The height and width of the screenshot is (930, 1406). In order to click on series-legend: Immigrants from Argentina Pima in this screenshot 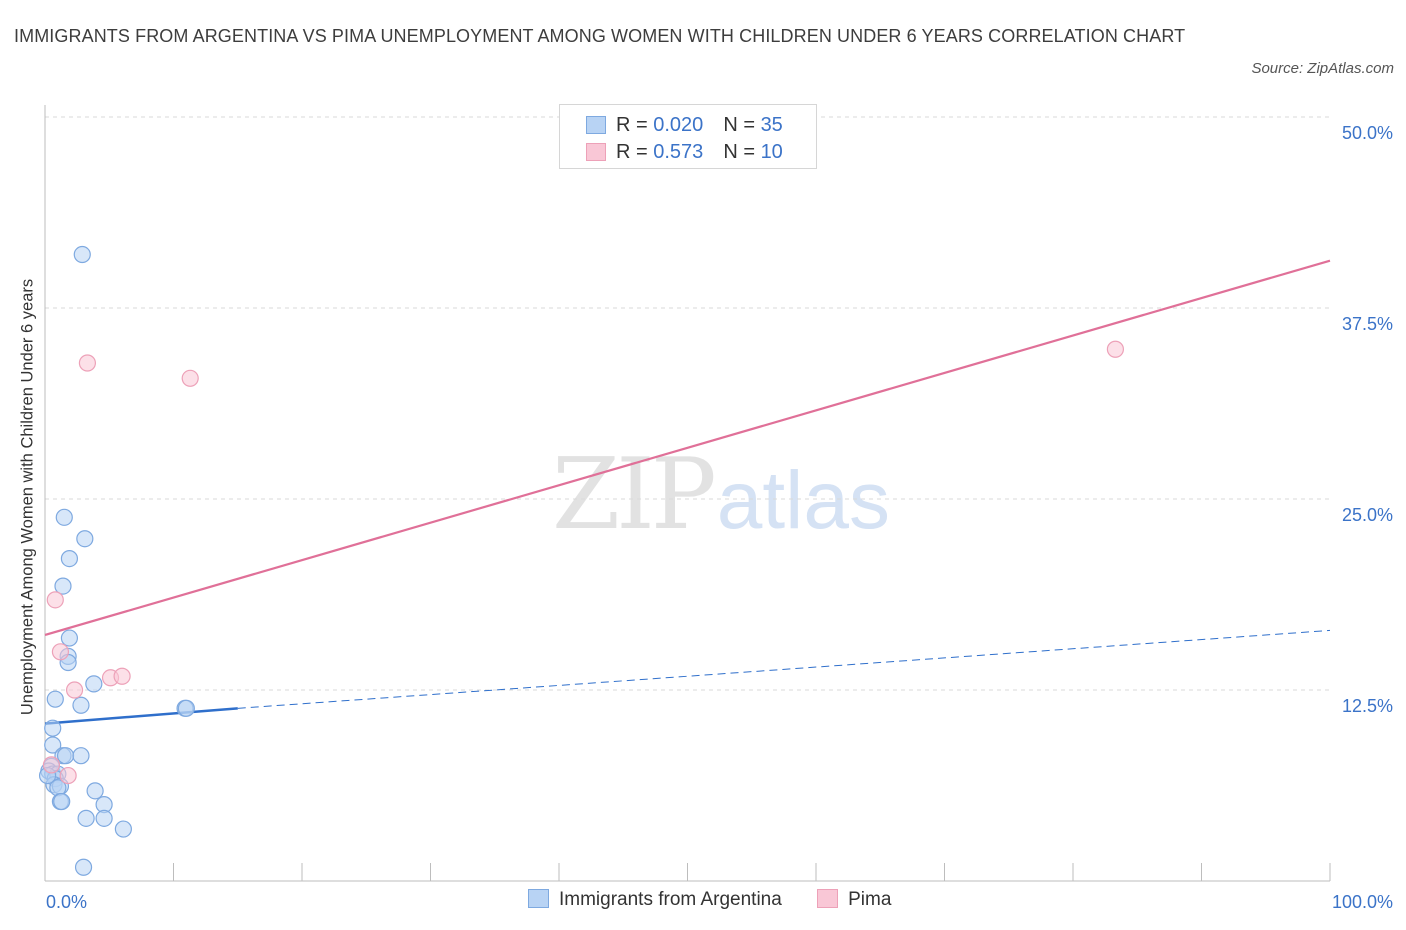, I will do `click(724, 900)`.